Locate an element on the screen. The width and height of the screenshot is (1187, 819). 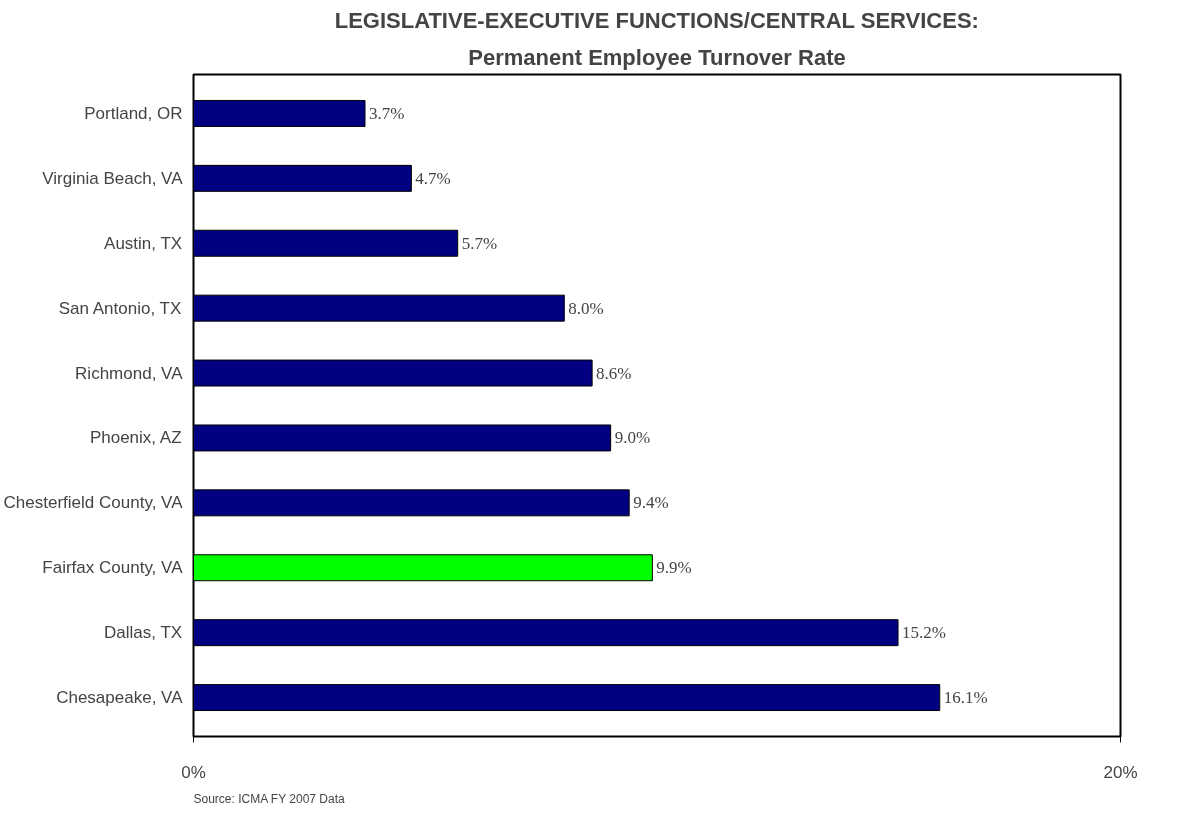
x-tick-label: 20% is located at coordinates (1120, 772).